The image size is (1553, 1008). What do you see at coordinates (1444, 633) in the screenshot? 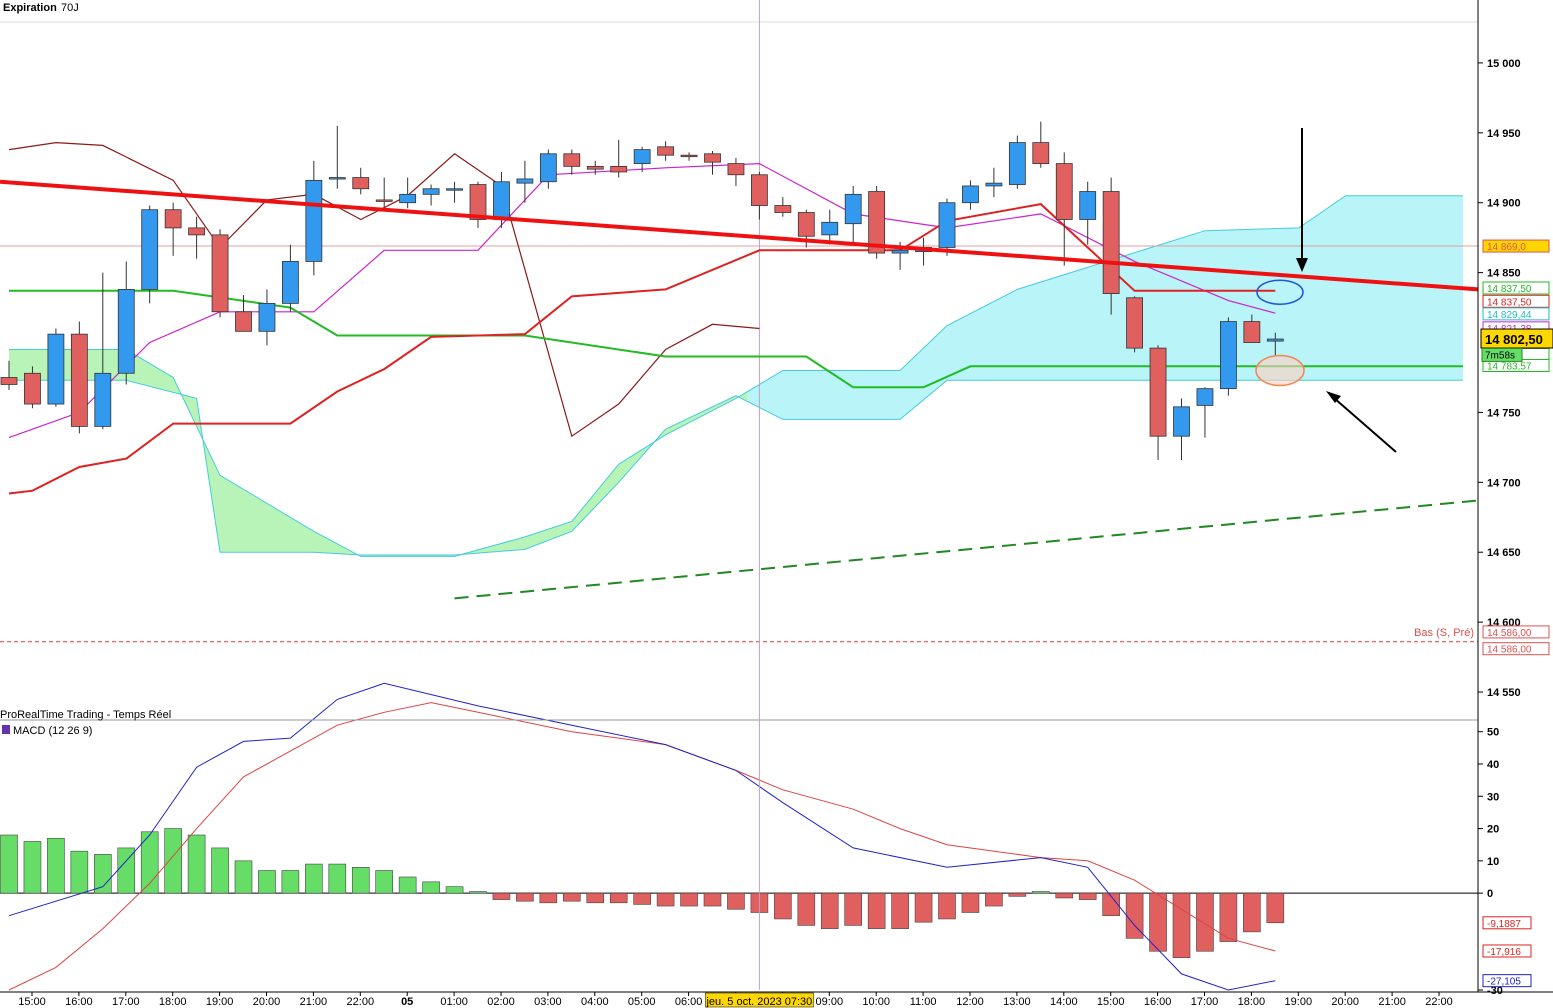
I see `low-level-label: Bas (S, Pré)` at bounding box center [1444, 633].